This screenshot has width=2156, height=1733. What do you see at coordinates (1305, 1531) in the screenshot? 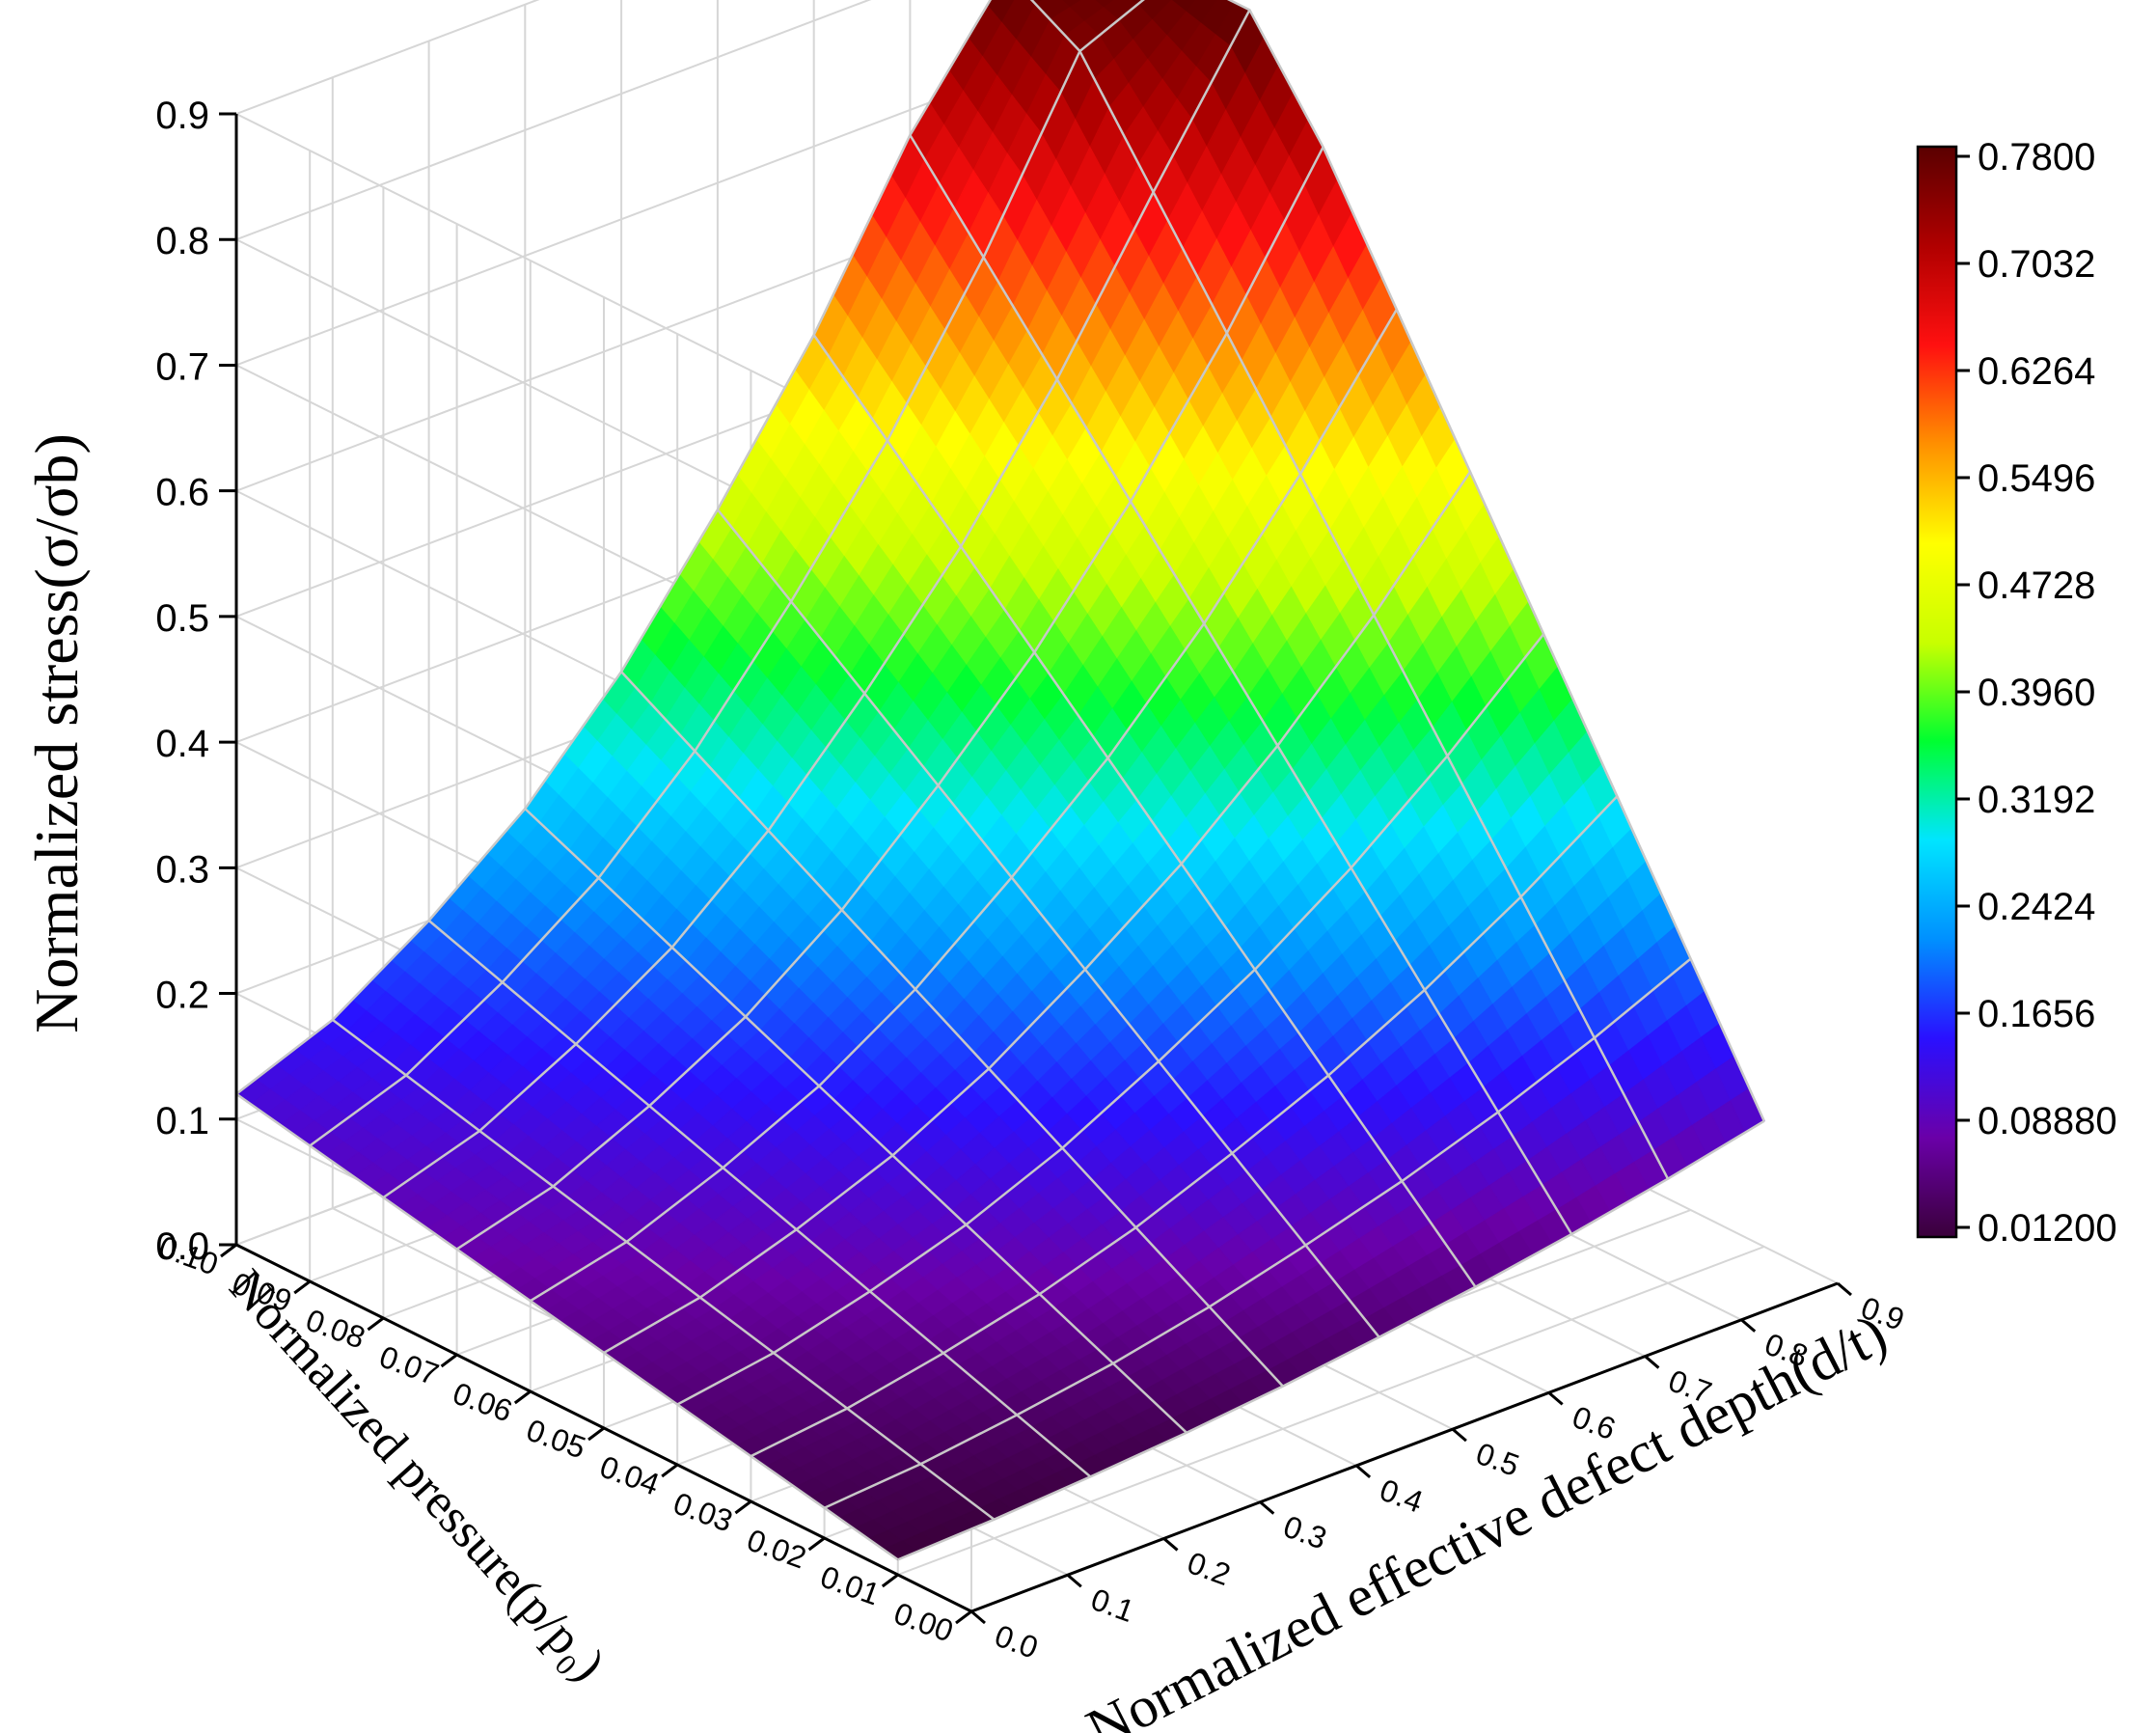
I see `x-tick-label: 0.3` at bounding box center [1305, 1531].